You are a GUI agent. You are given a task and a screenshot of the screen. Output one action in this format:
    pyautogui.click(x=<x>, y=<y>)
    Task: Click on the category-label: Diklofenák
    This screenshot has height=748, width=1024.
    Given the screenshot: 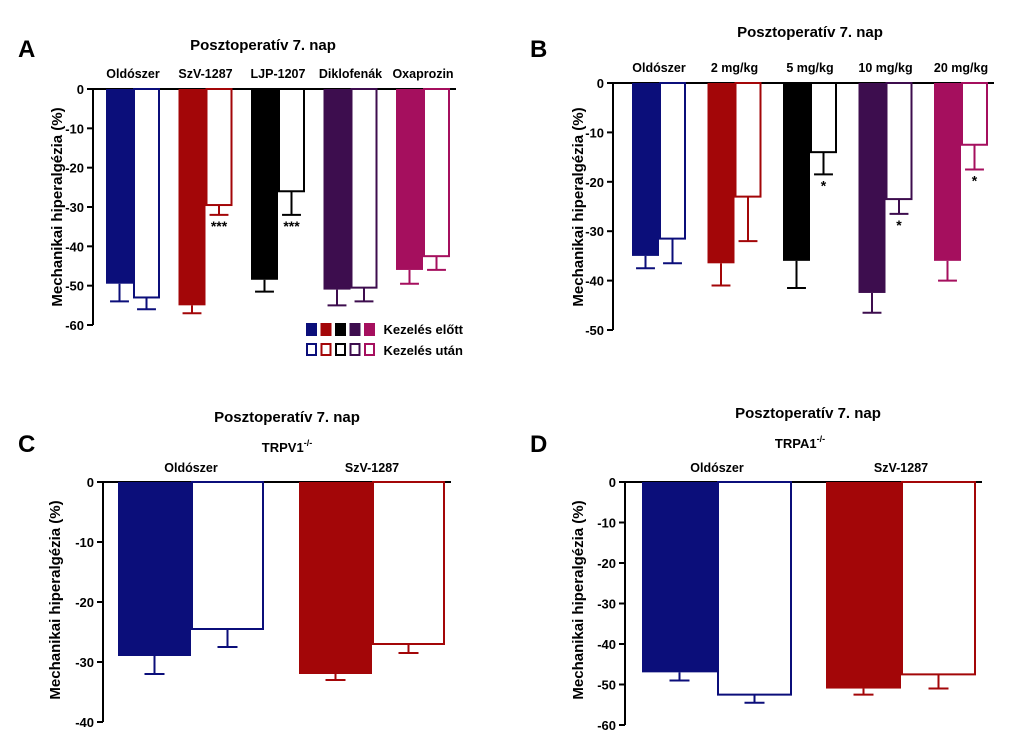 What is the action you would take?
    pyautogui.click(x=350, y=74)
    